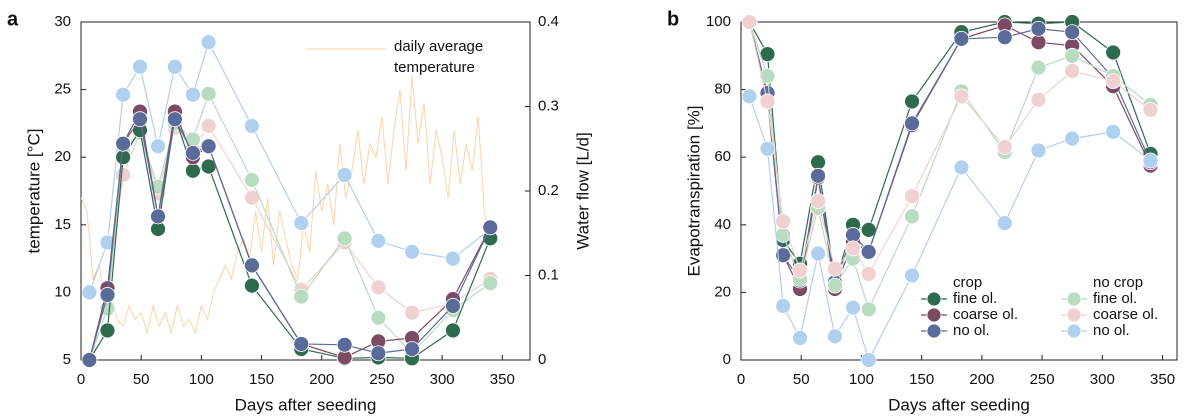 This screenshot has height=417, width=1189. What do you see at coordinates (548, 105) in the screenshot?
I see `y2-tick-label: 0.3` at bounding box center [548, 105].